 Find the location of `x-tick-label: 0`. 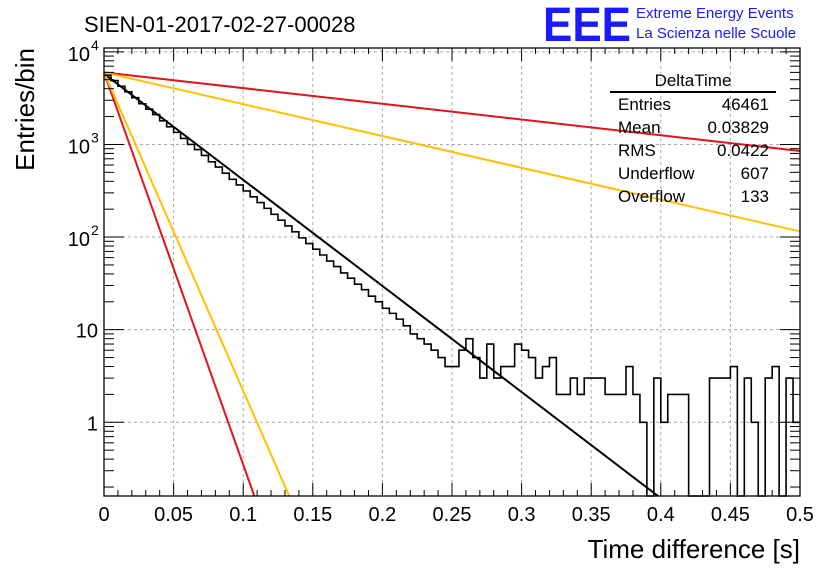

x-tick-label: 0 is located at coordinates (103, 515).